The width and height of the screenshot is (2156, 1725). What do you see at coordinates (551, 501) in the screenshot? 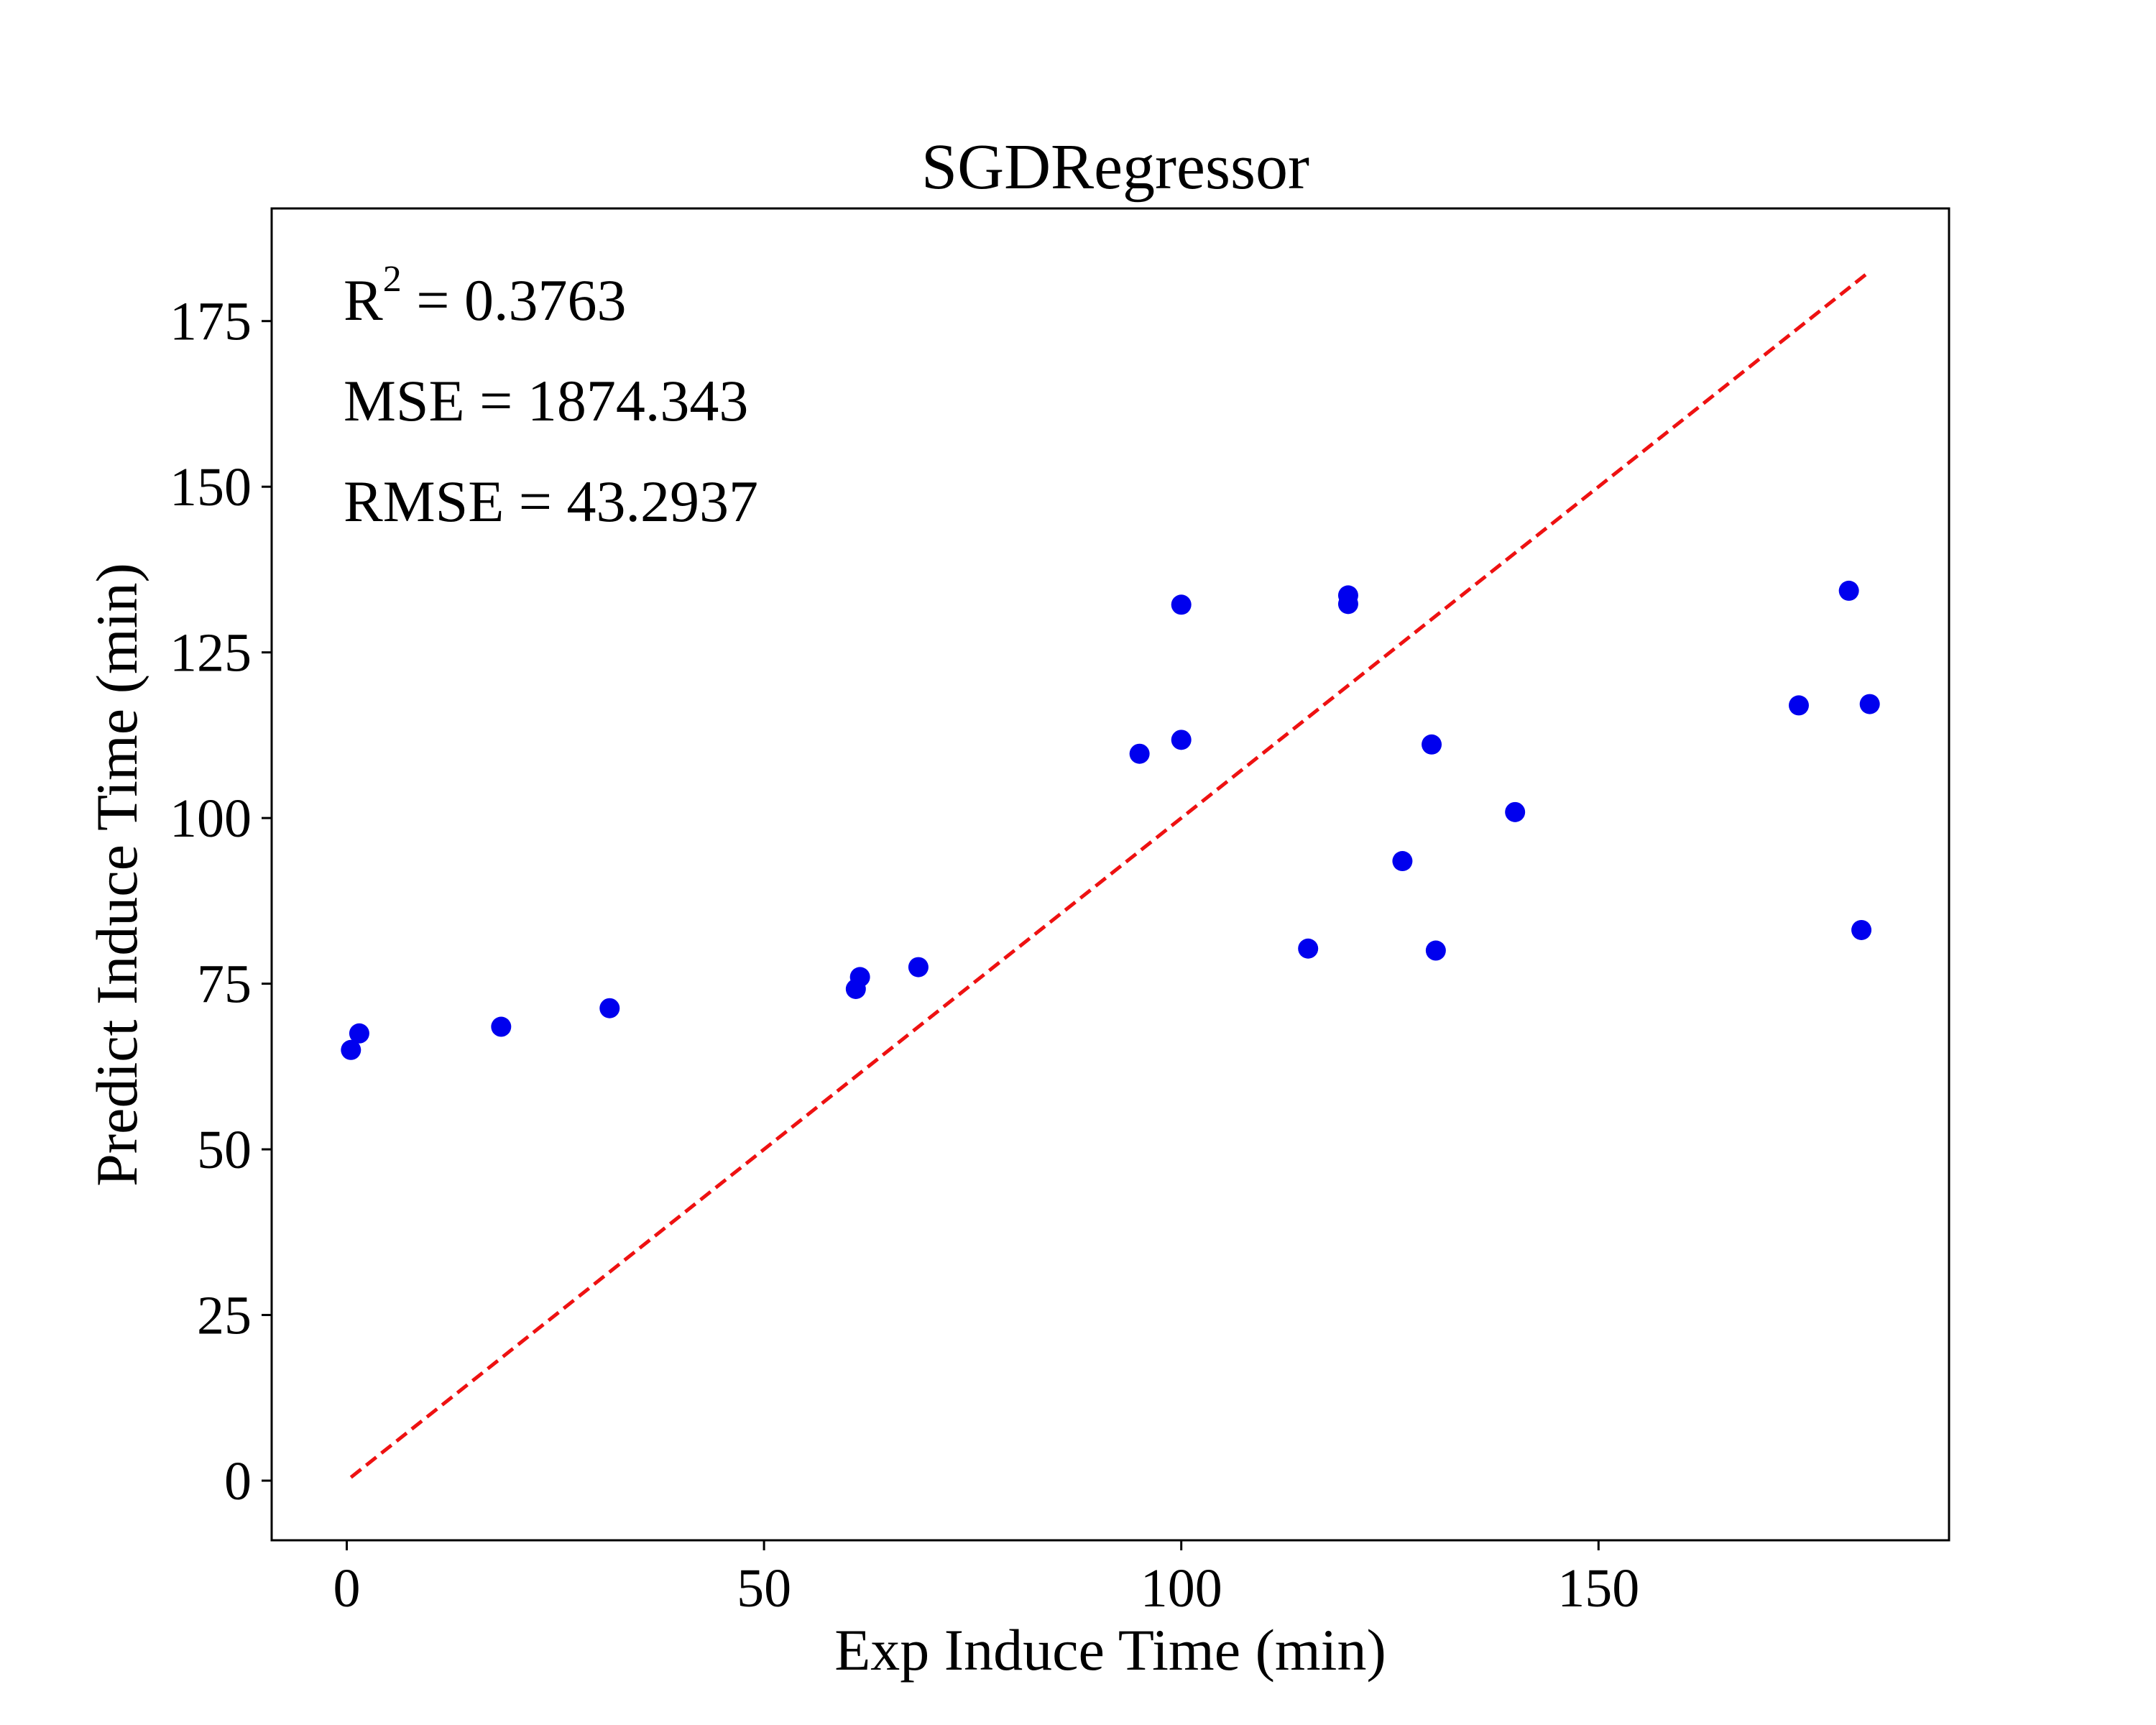
I see `rmse-annotation: RMSE = 43.2937` at bounding box center [551, 501].